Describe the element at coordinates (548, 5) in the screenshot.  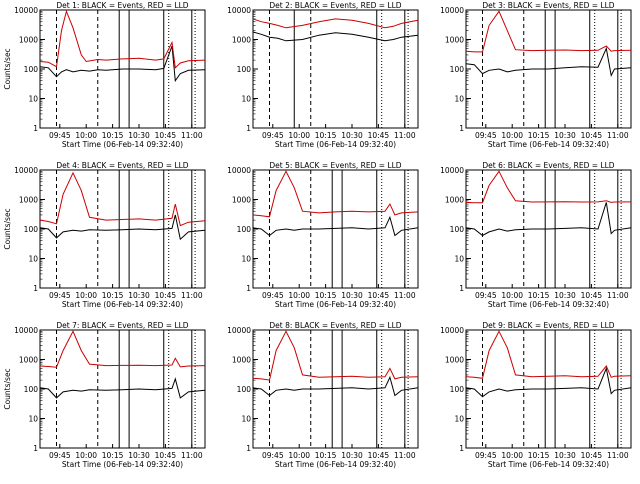
I see `plot-title: Det 3: BLACK = Events, RED = LLD` at that location.